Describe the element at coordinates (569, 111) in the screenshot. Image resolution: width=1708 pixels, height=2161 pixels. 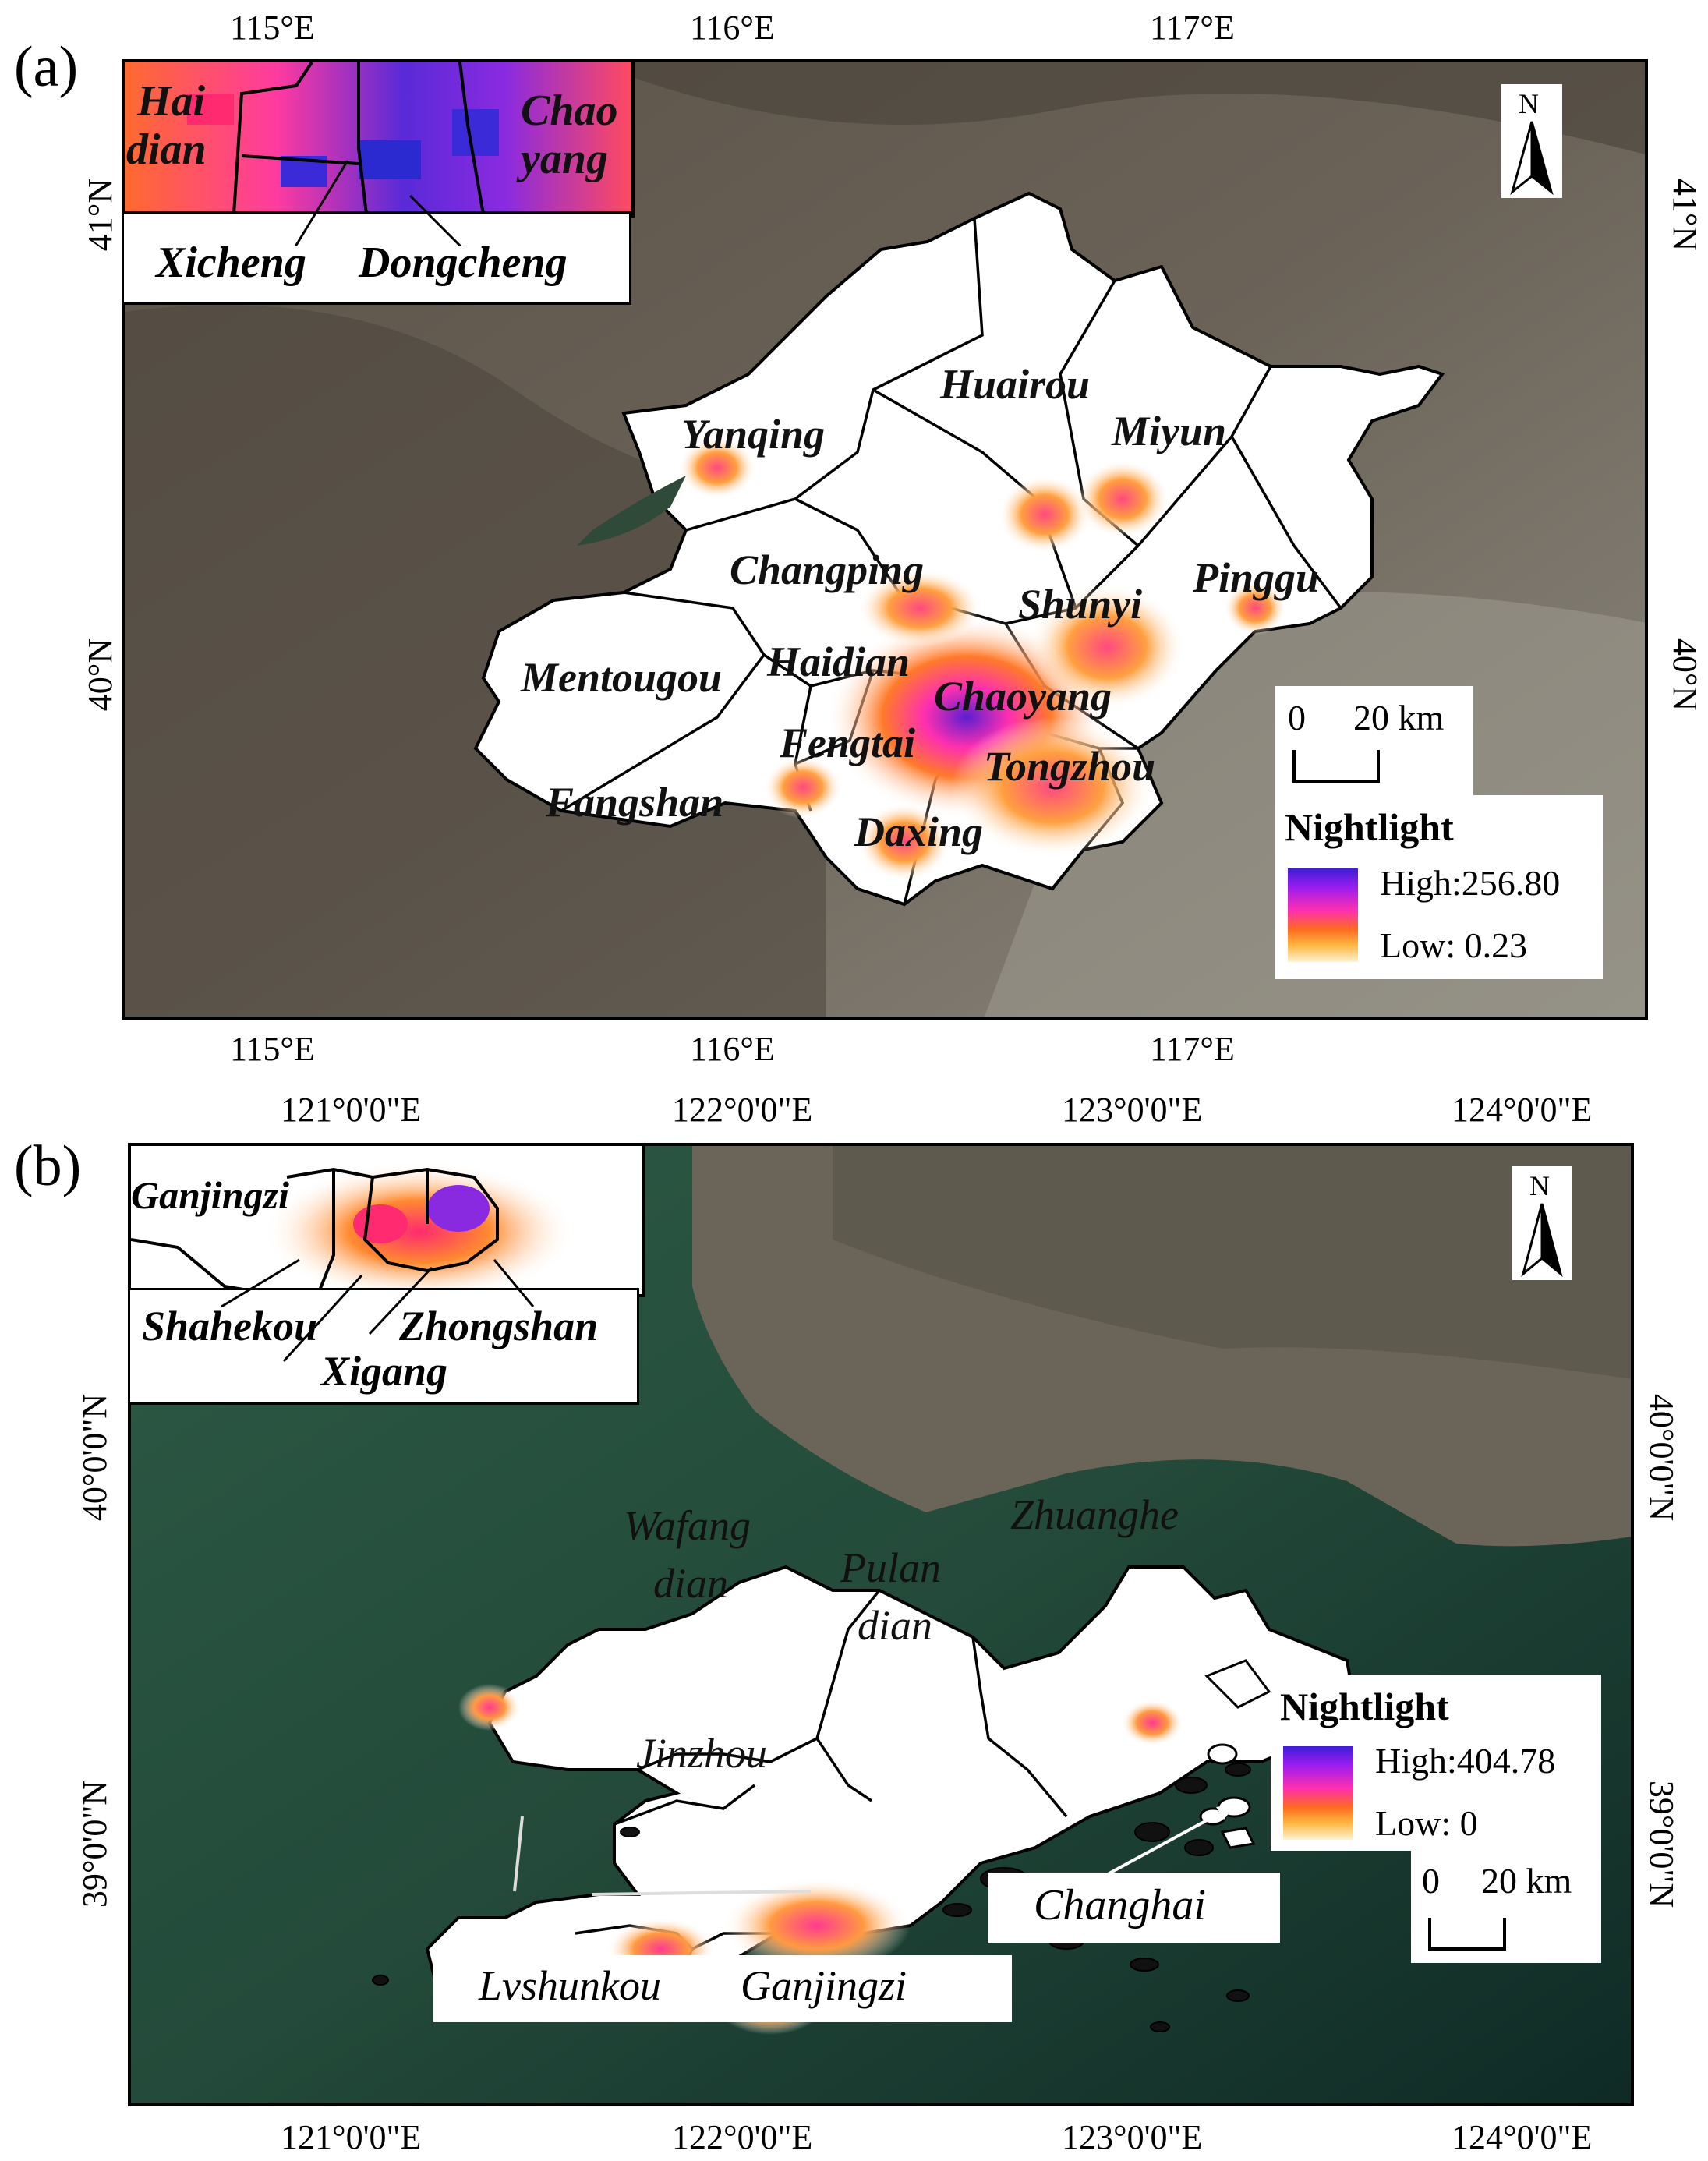
I see `panel-a-inset-label-chao: Chao` at that location.